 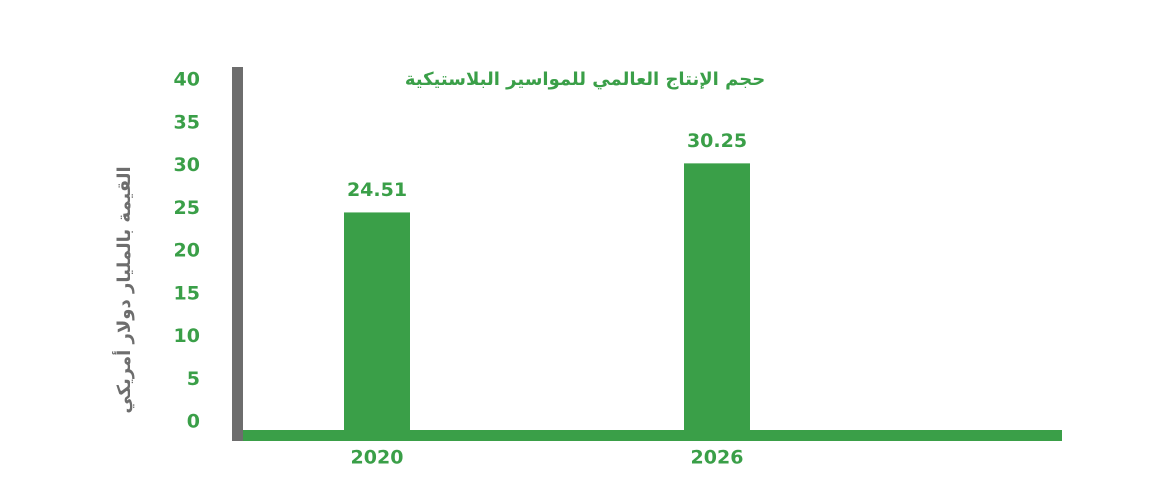 I want to click on y-tick-label: 10, so click(x=187, y=336).